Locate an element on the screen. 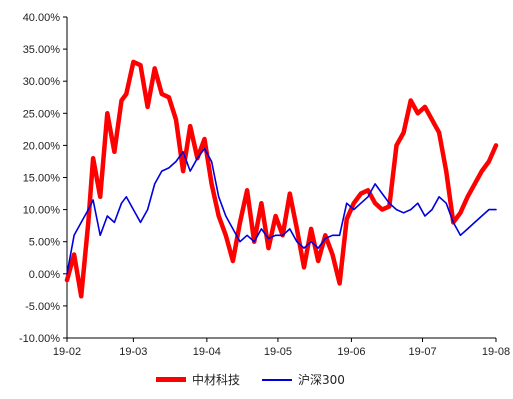 This screenshot has width=513, height=399. legend: 中材科技 沪深300 is located at coordinates (261, 379).